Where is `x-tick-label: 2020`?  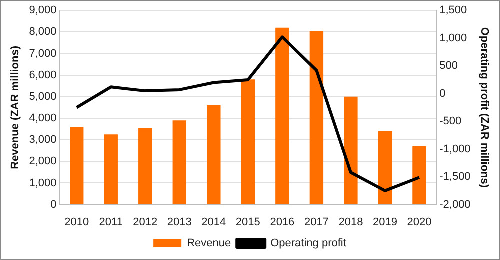 x-tick-label: 2020 is located at coordinates (419, 222).